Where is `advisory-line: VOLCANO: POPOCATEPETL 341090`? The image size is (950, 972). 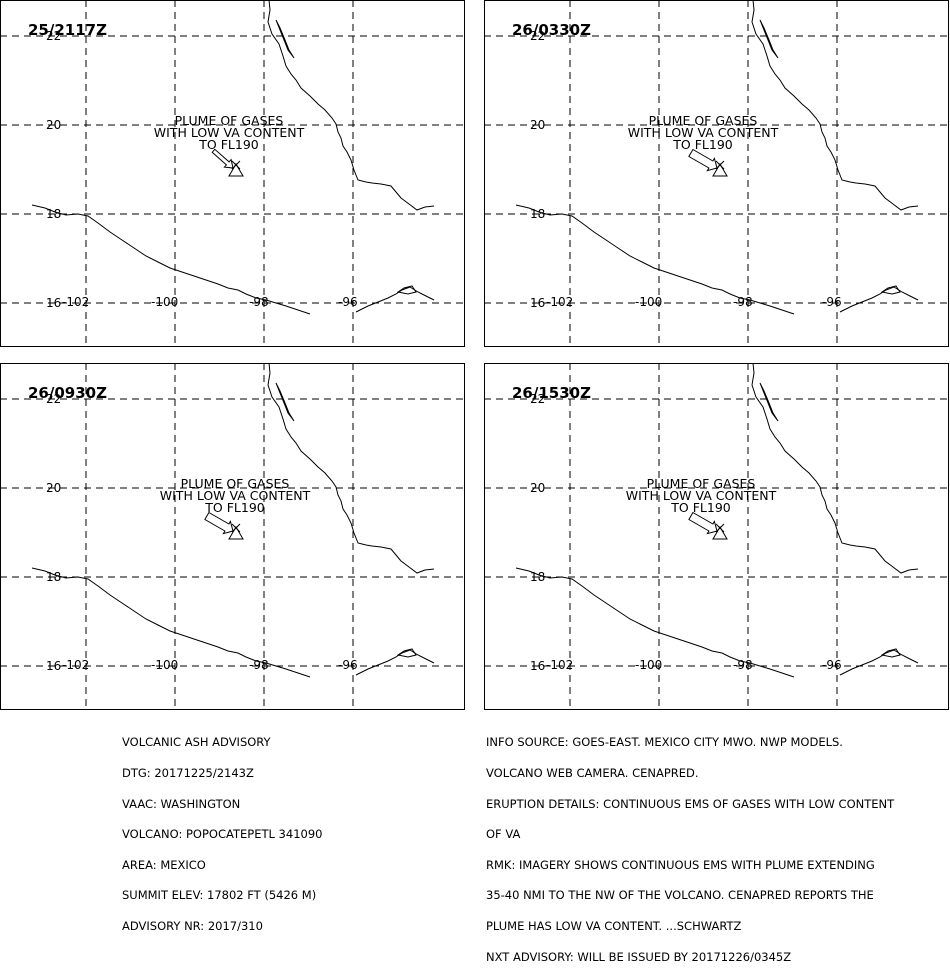
advisory-line: VOLCANO: POPOCATEPETL 341090 is located at coordinates (222, 834).